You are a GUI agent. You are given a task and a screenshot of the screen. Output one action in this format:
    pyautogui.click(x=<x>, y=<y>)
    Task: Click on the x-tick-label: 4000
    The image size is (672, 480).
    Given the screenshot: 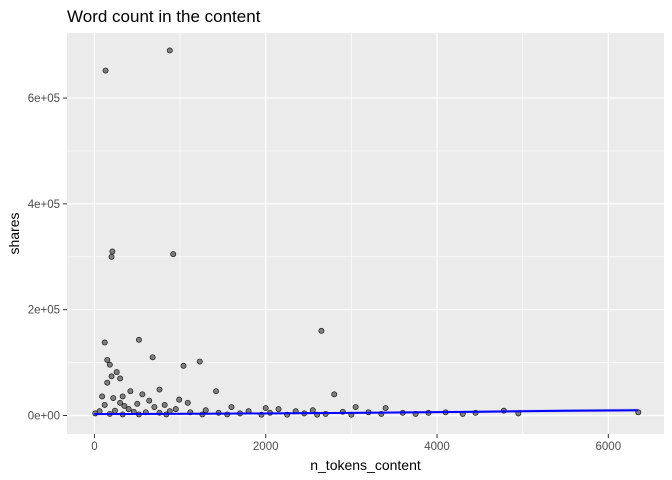 What is the action you would take?
    pyautogui.click(x=437, y=447)
    